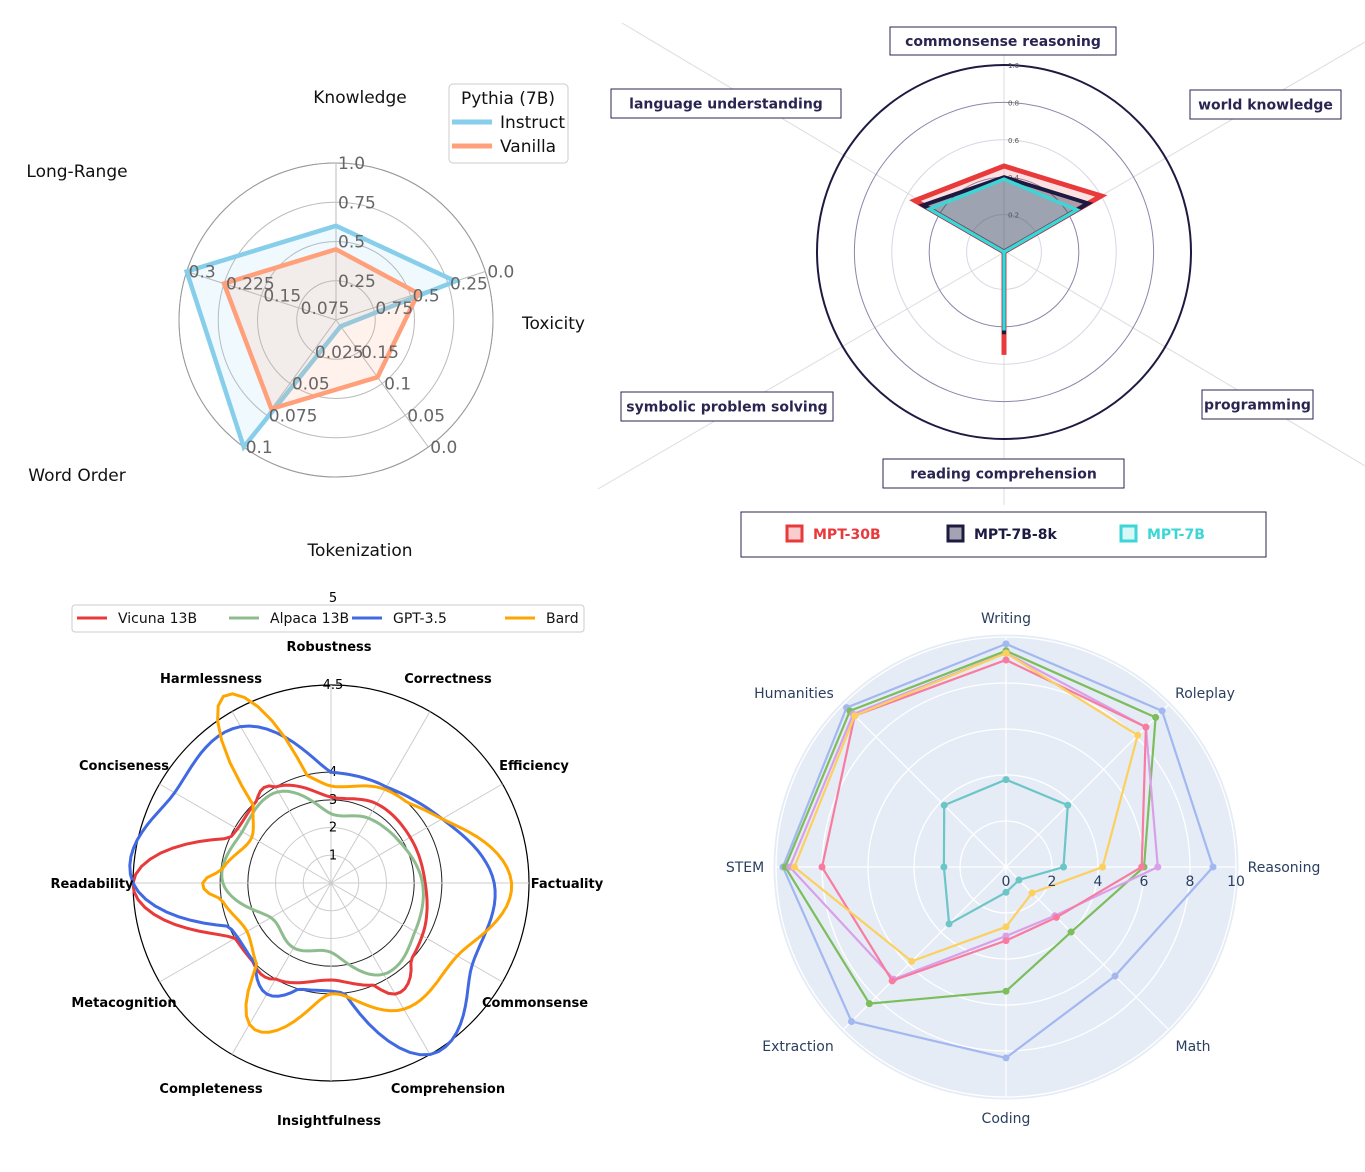  Describe the element at coordinates (76, 476) in the screenshot. I see `axis-label-word-order: Word Order` at that location.